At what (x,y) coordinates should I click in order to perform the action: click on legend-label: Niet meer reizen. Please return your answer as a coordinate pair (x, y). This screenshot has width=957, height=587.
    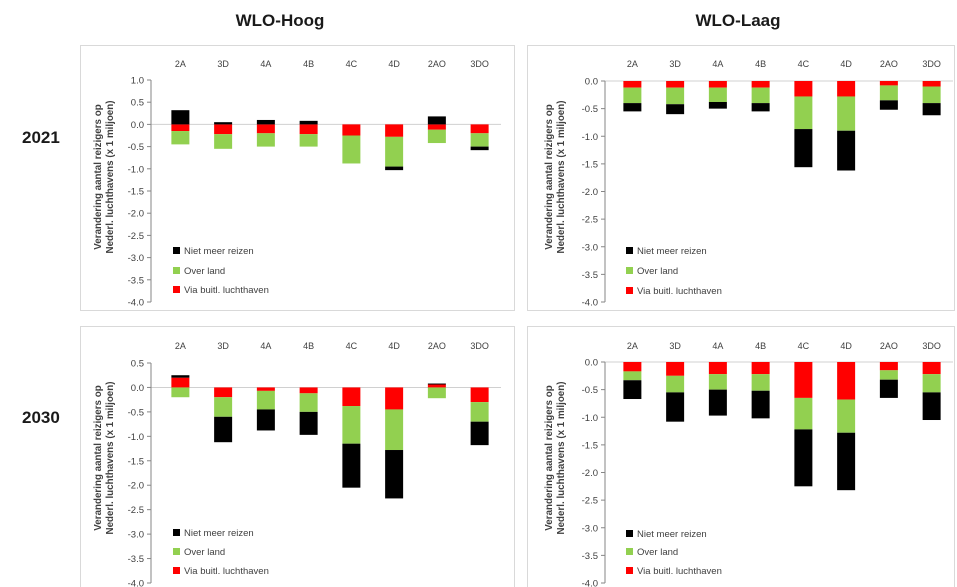
    Looking at the image, I should click on (672, 534).